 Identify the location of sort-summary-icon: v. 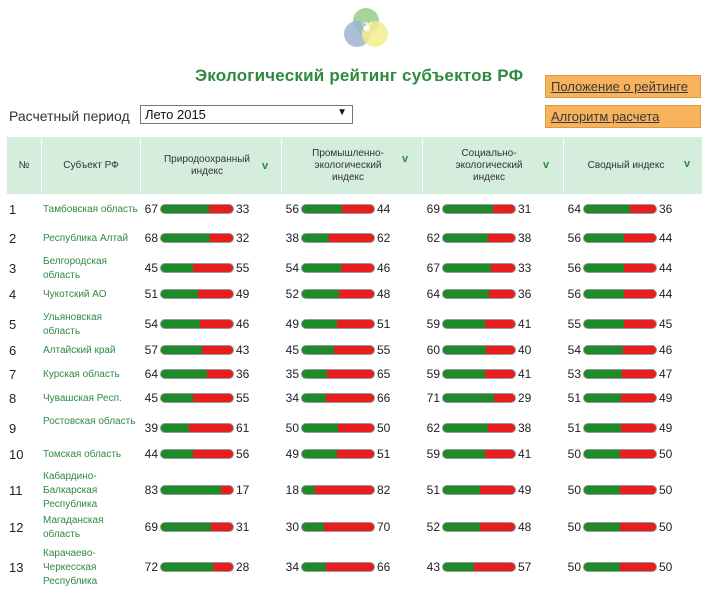
(687, 164).